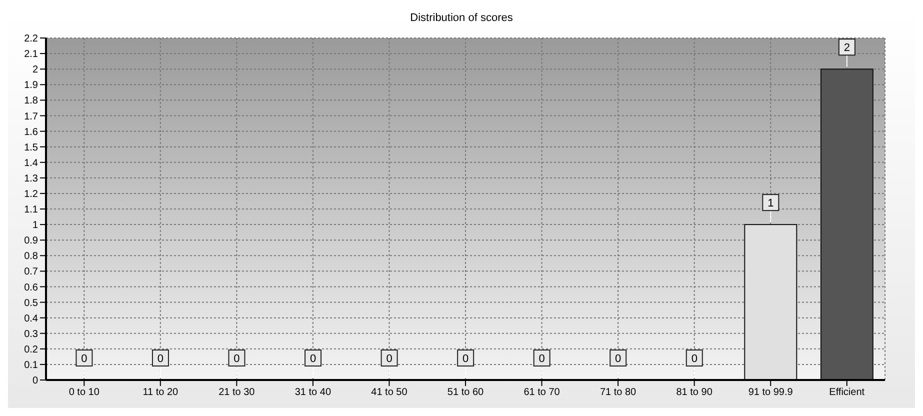  Describe the element at coordinates (31, 366) in the screenshot. I see `y-tick-label: 0.1` at that location.